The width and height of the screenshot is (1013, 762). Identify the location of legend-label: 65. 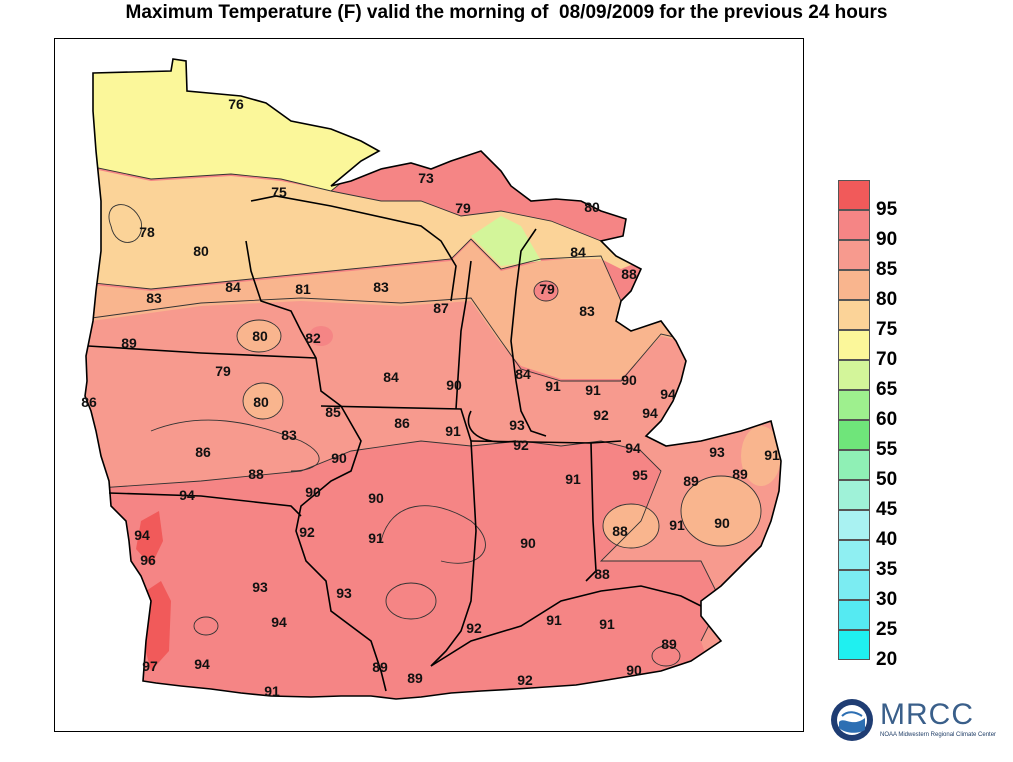
(887, 389).